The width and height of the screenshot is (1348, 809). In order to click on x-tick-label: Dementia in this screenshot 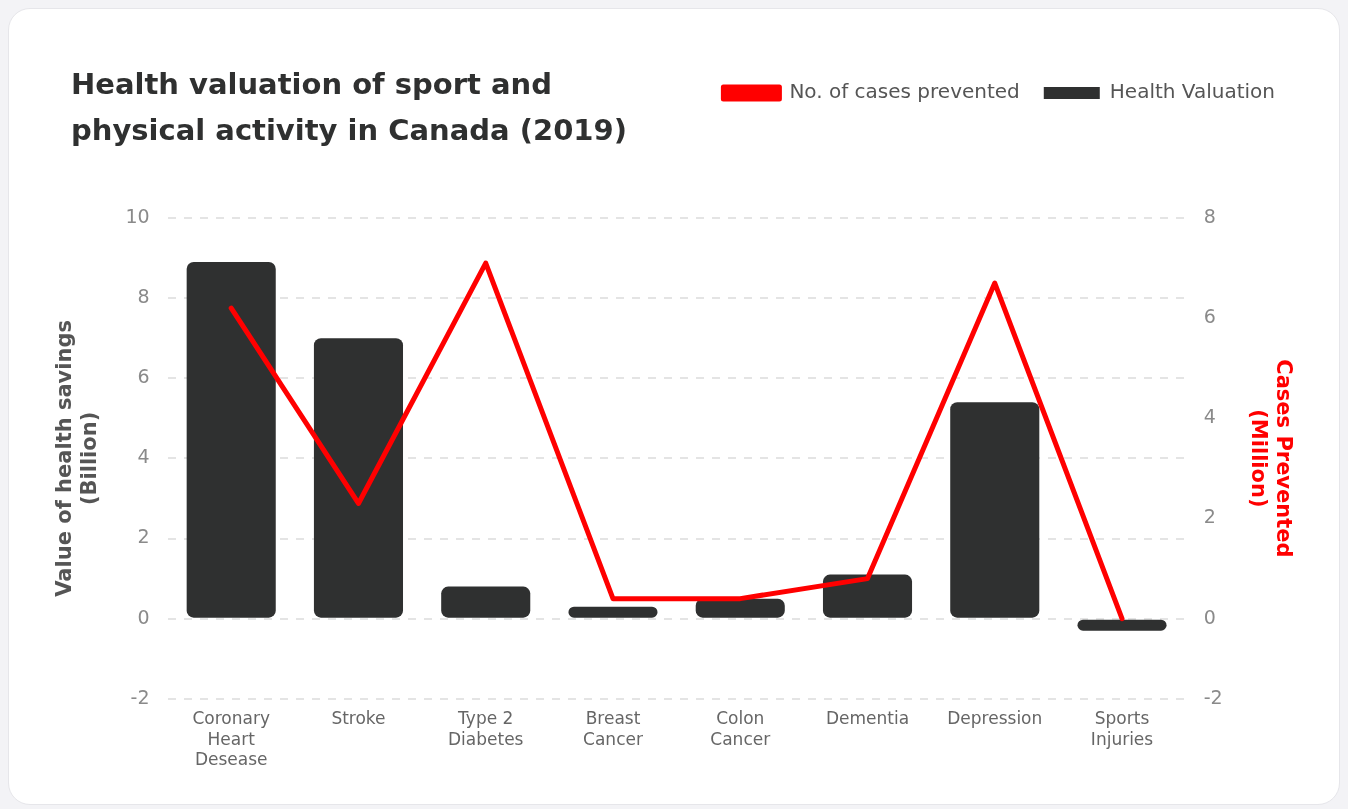, I will do `click(867, 718)`.